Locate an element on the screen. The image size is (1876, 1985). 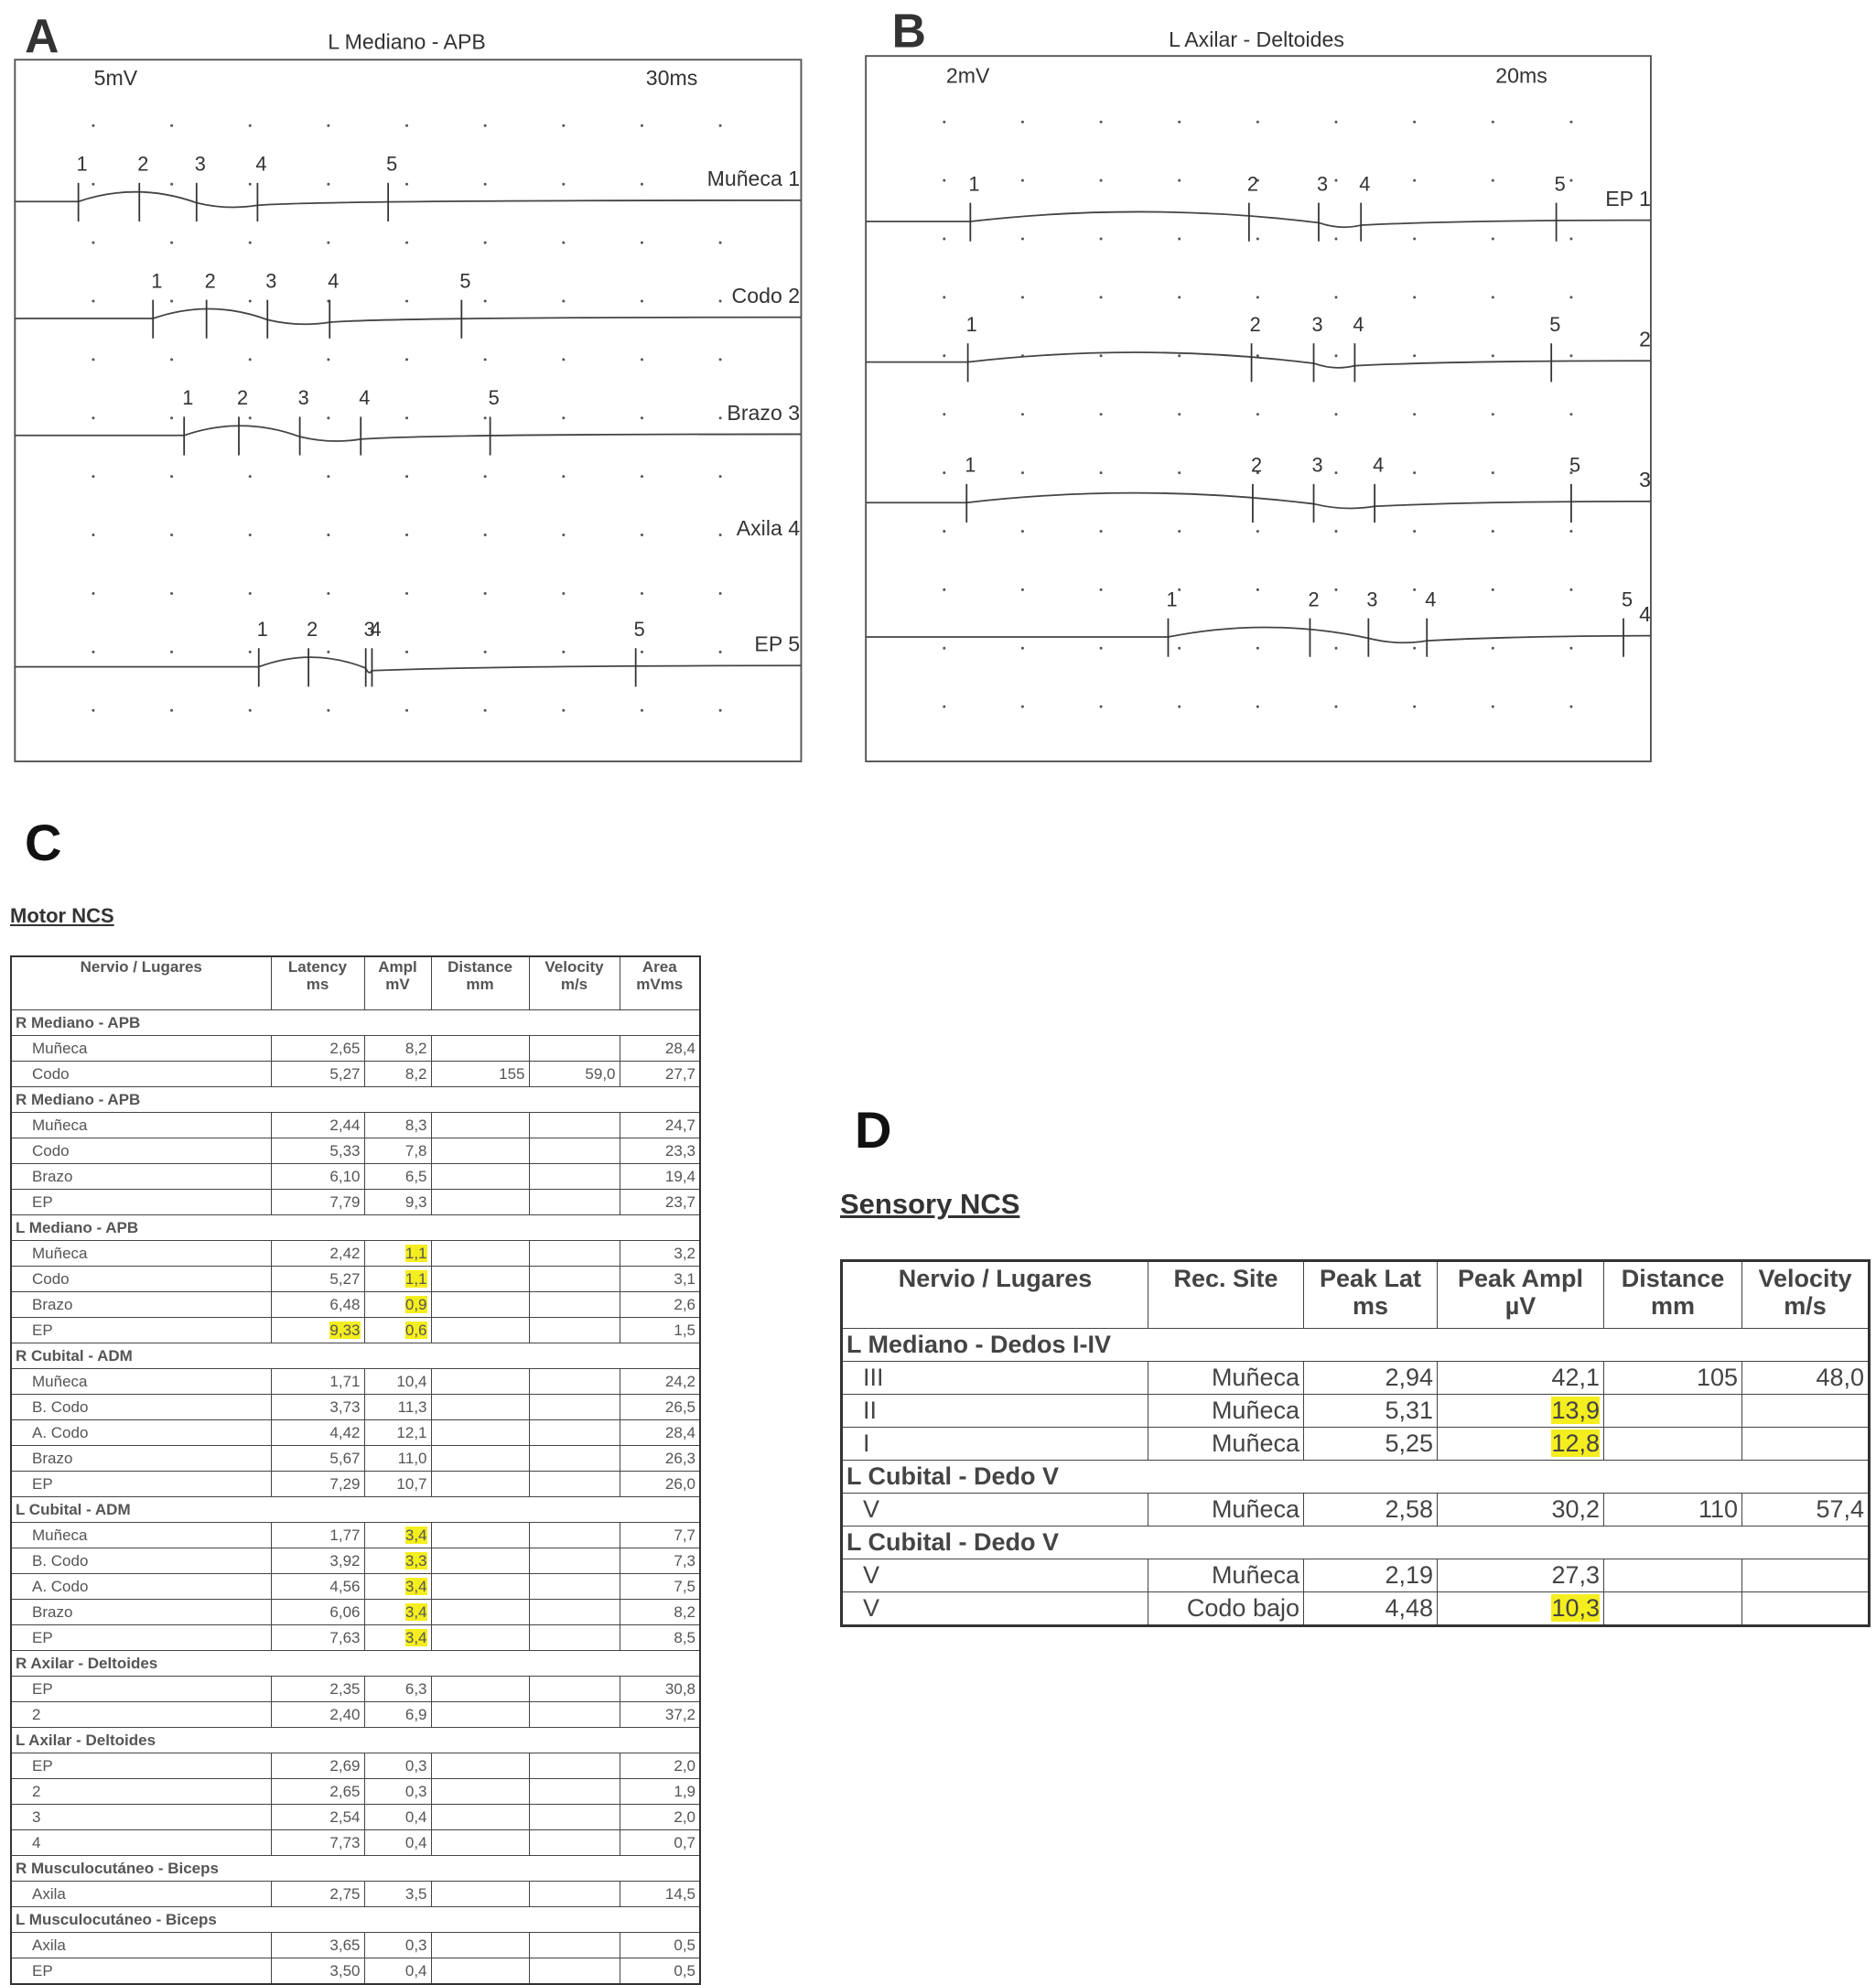
table-cell: I is located at coordinates (995, 1444).